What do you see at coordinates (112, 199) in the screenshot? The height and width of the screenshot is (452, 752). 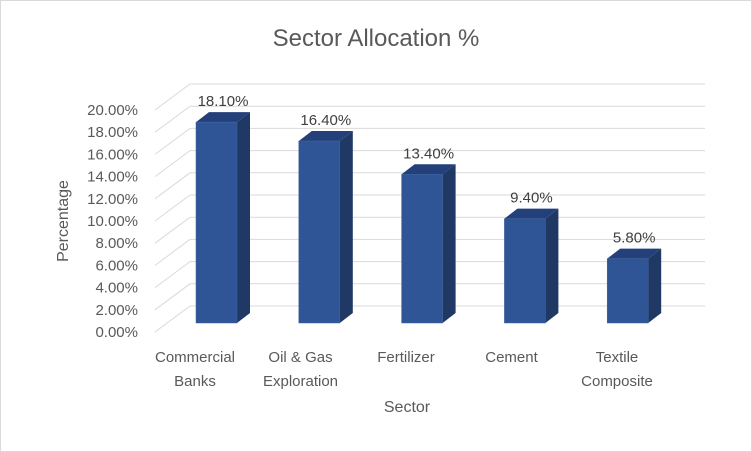 I see `y-tick-label: 12.00%` at bounding box center [112, 199].